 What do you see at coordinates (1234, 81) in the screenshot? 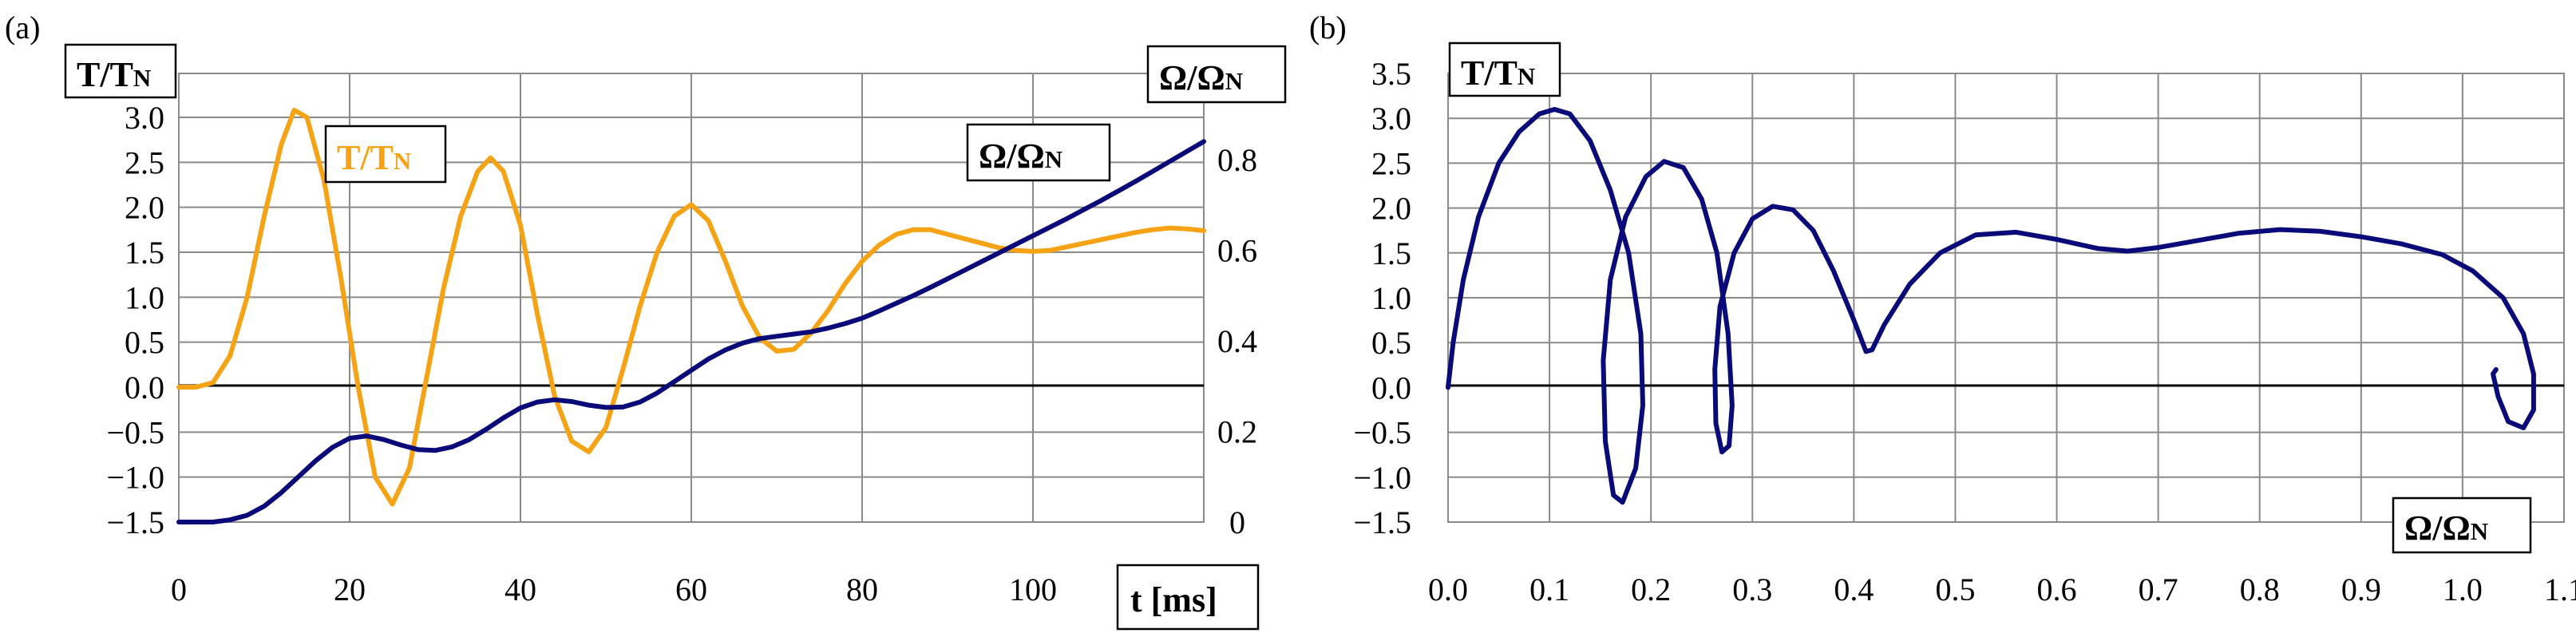
I see `panel-a-ylabel-right-sub: N` at bounding box center [1234, 81].